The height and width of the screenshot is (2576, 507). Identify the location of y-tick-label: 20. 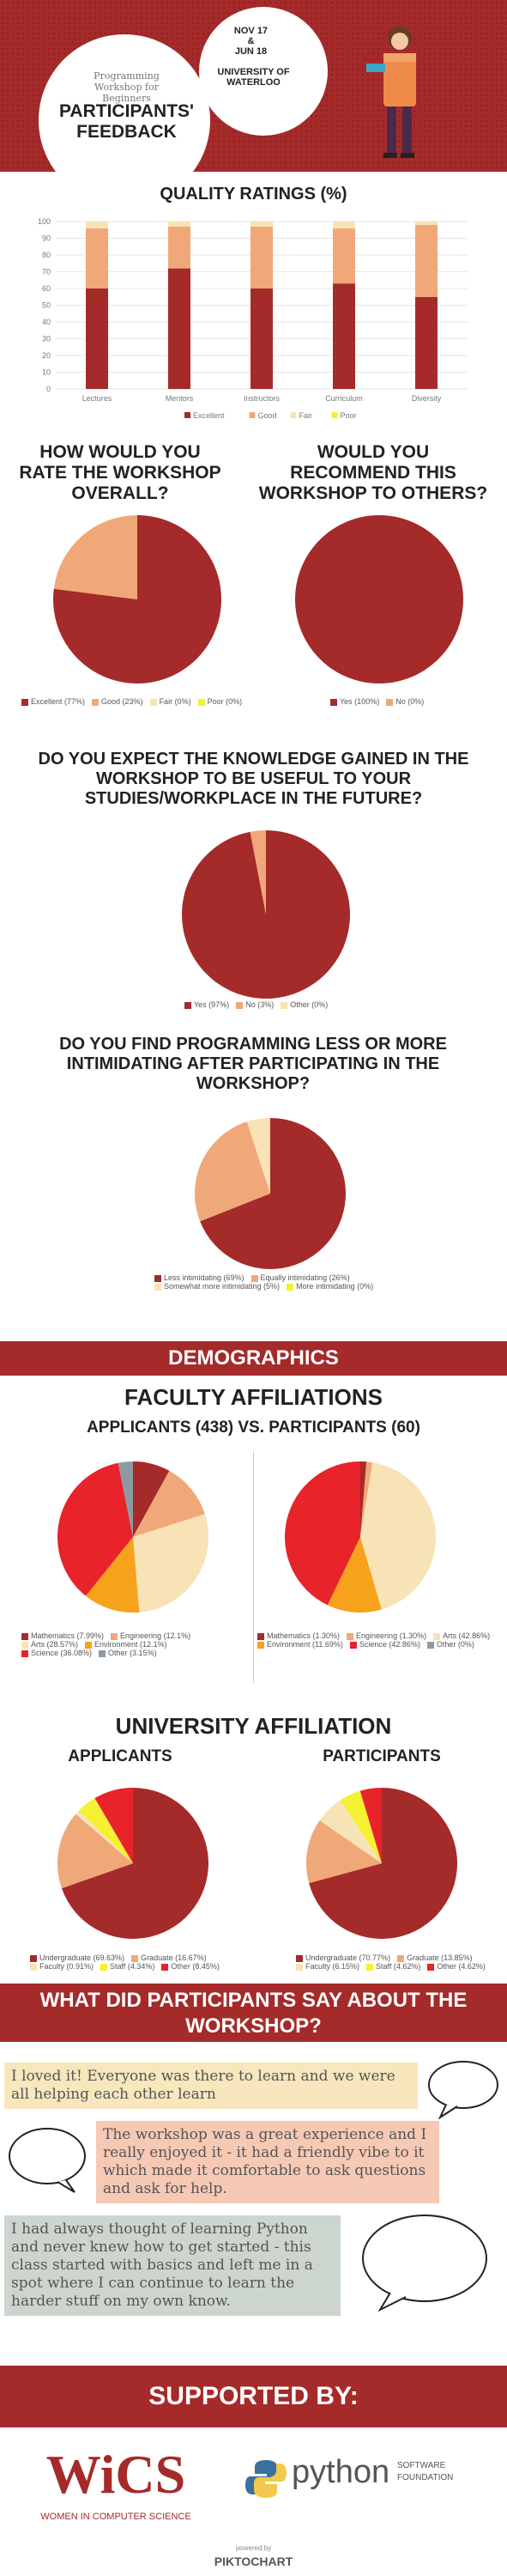
(46, 355).